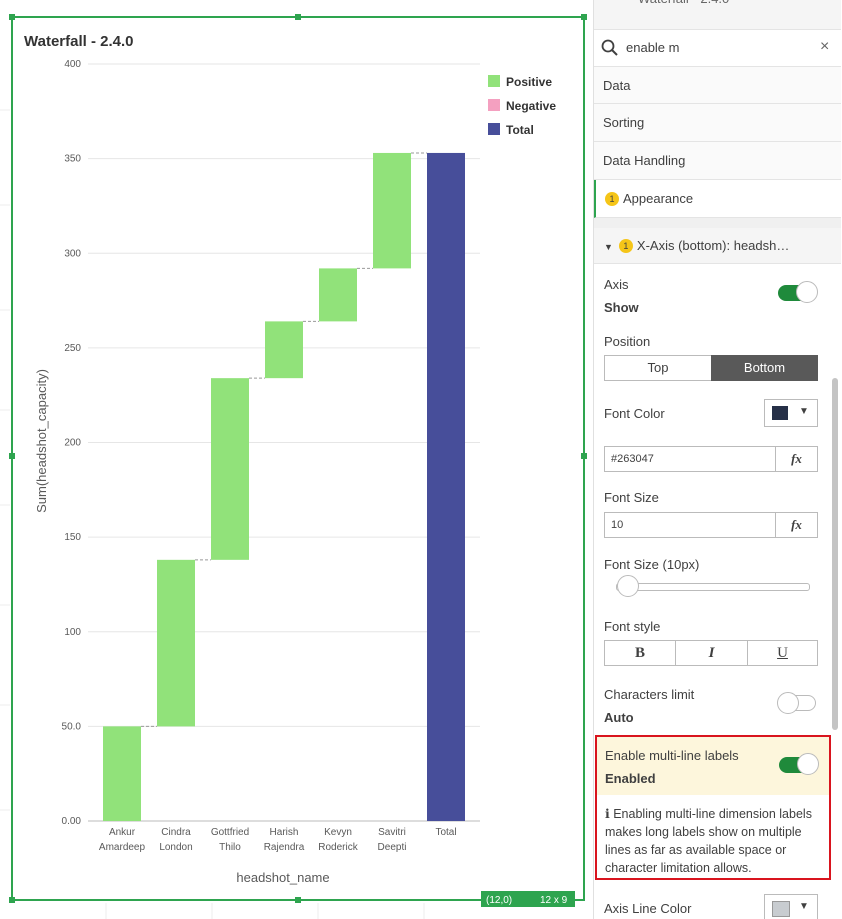  Describe the element at coordinates (711, 653) in the screenshot. I see `italic-button: I` at that location.